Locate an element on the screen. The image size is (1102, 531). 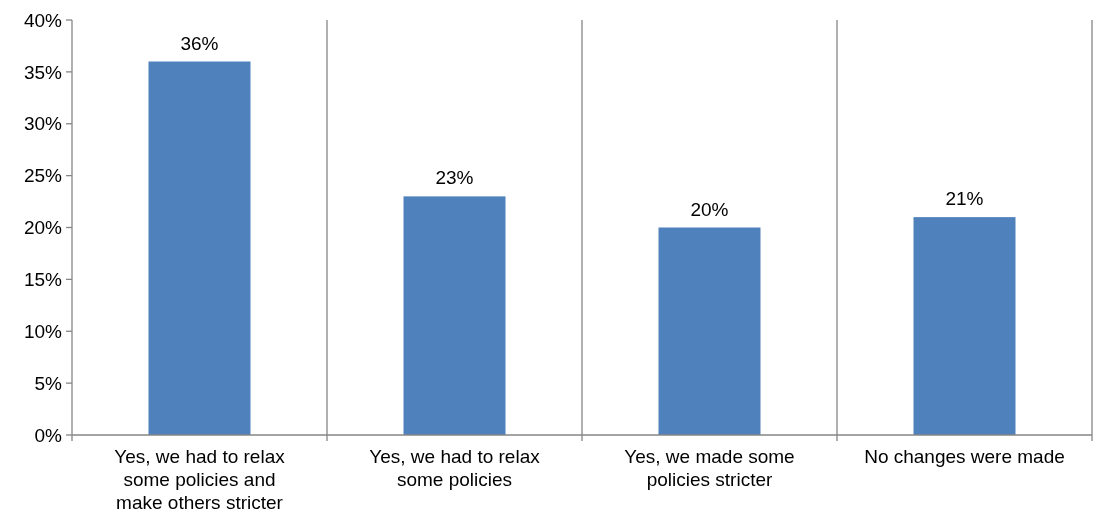
data-label: 23% is located at coordinates (454, 178).